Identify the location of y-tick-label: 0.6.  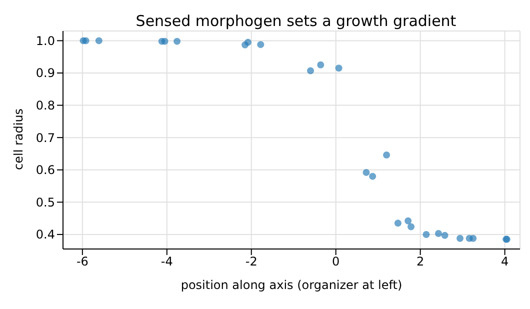
(45, 170).